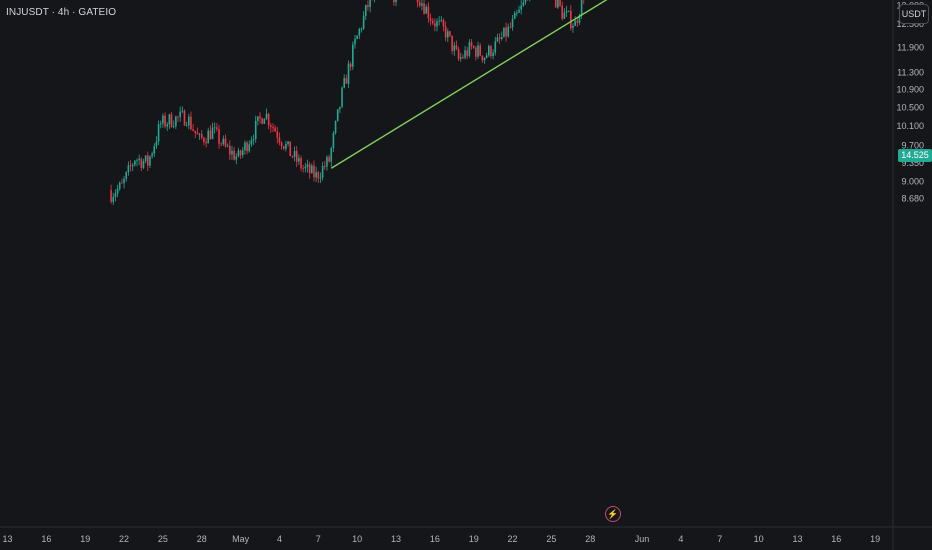 Image resolution: width=932 pixels, height=550 pixels. What do you see at coordinates (797, 539) in the screenshot?
I see `time-tick-label: 13` at bounding box center [797, 539].